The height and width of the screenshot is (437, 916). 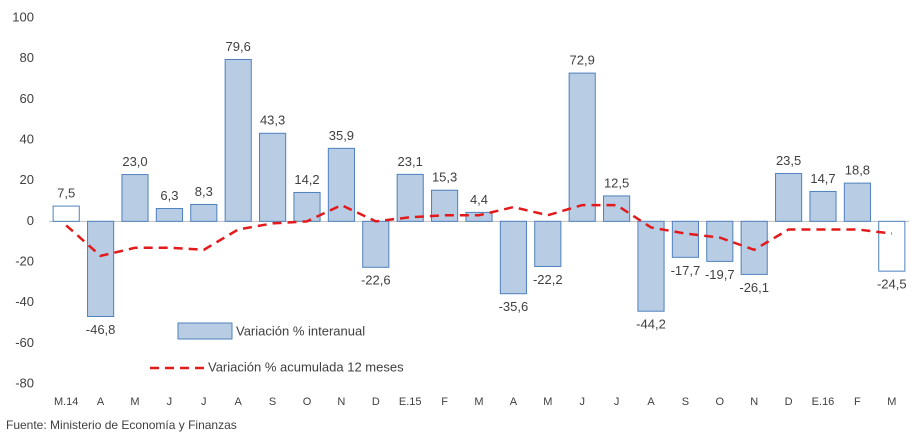 What do you see at coordinates (24, 260) in the screenshot?
I see `y-tick-label: -20` at bounding box center [24, 260].